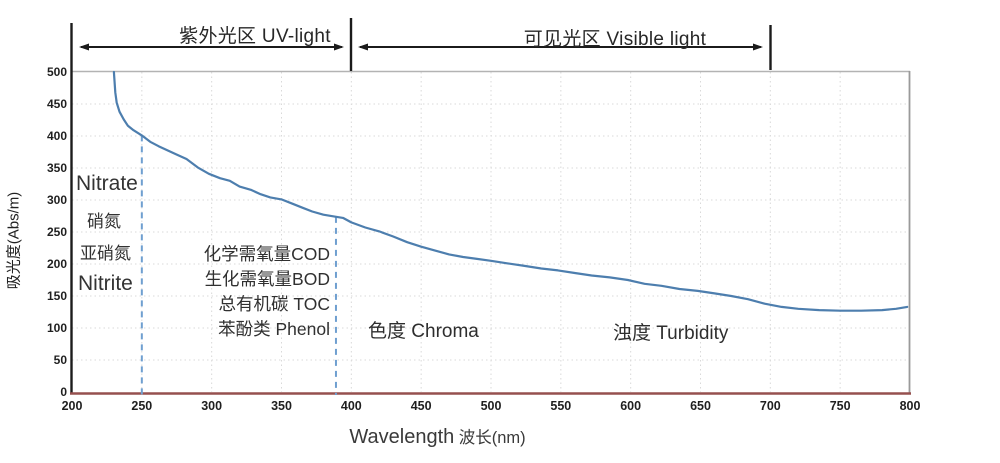 The image size is (1000, 463). I want to click on nitrate-en-label: Nitrate, so click(107, 183).